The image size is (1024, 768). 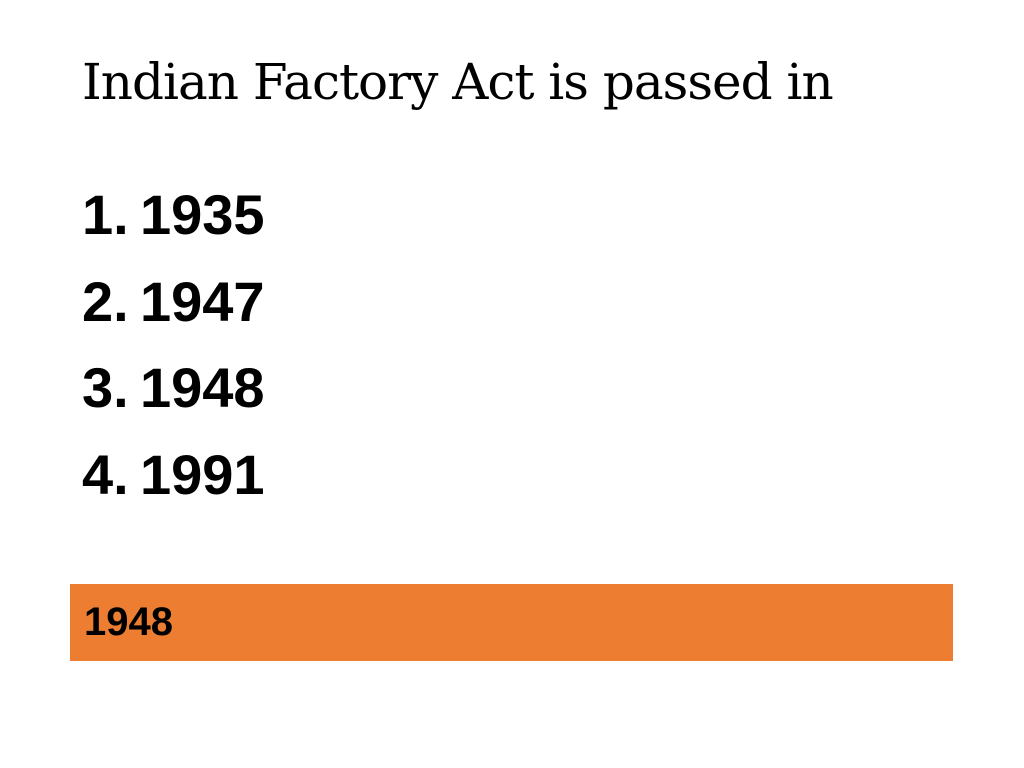 I want to click on option-number: 1., so click(x=105, y=214).